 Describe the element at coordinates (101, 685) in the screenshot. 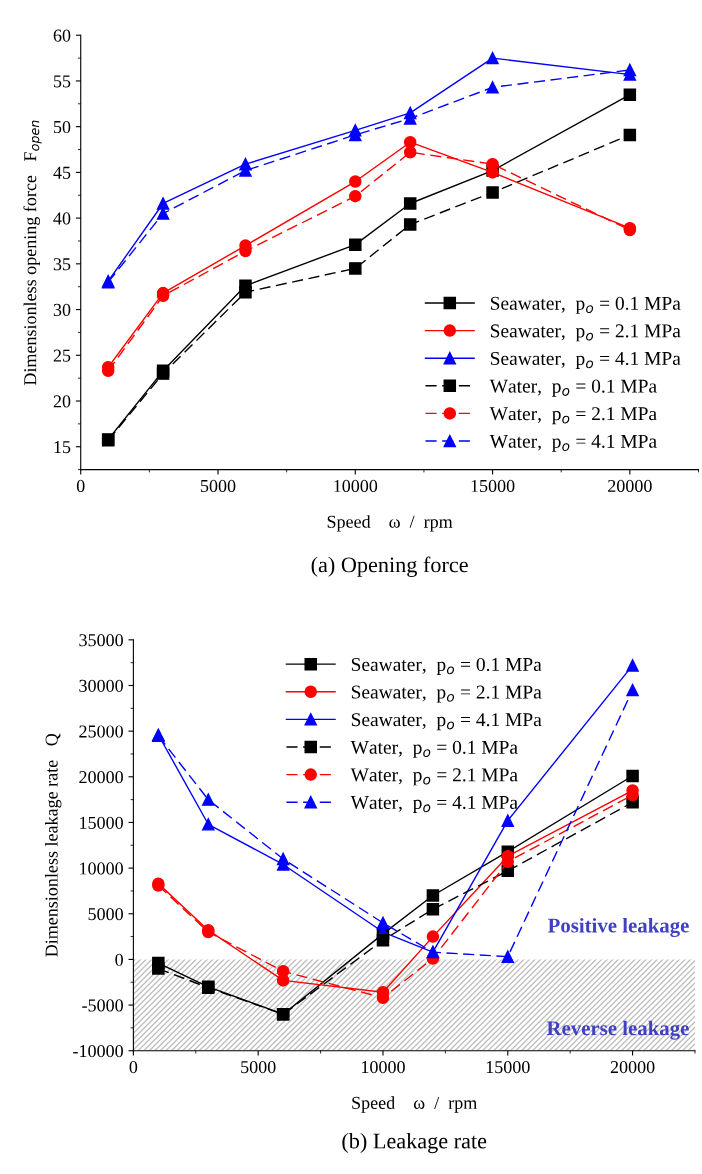

I see `y-tick-label: 30000` at that location.